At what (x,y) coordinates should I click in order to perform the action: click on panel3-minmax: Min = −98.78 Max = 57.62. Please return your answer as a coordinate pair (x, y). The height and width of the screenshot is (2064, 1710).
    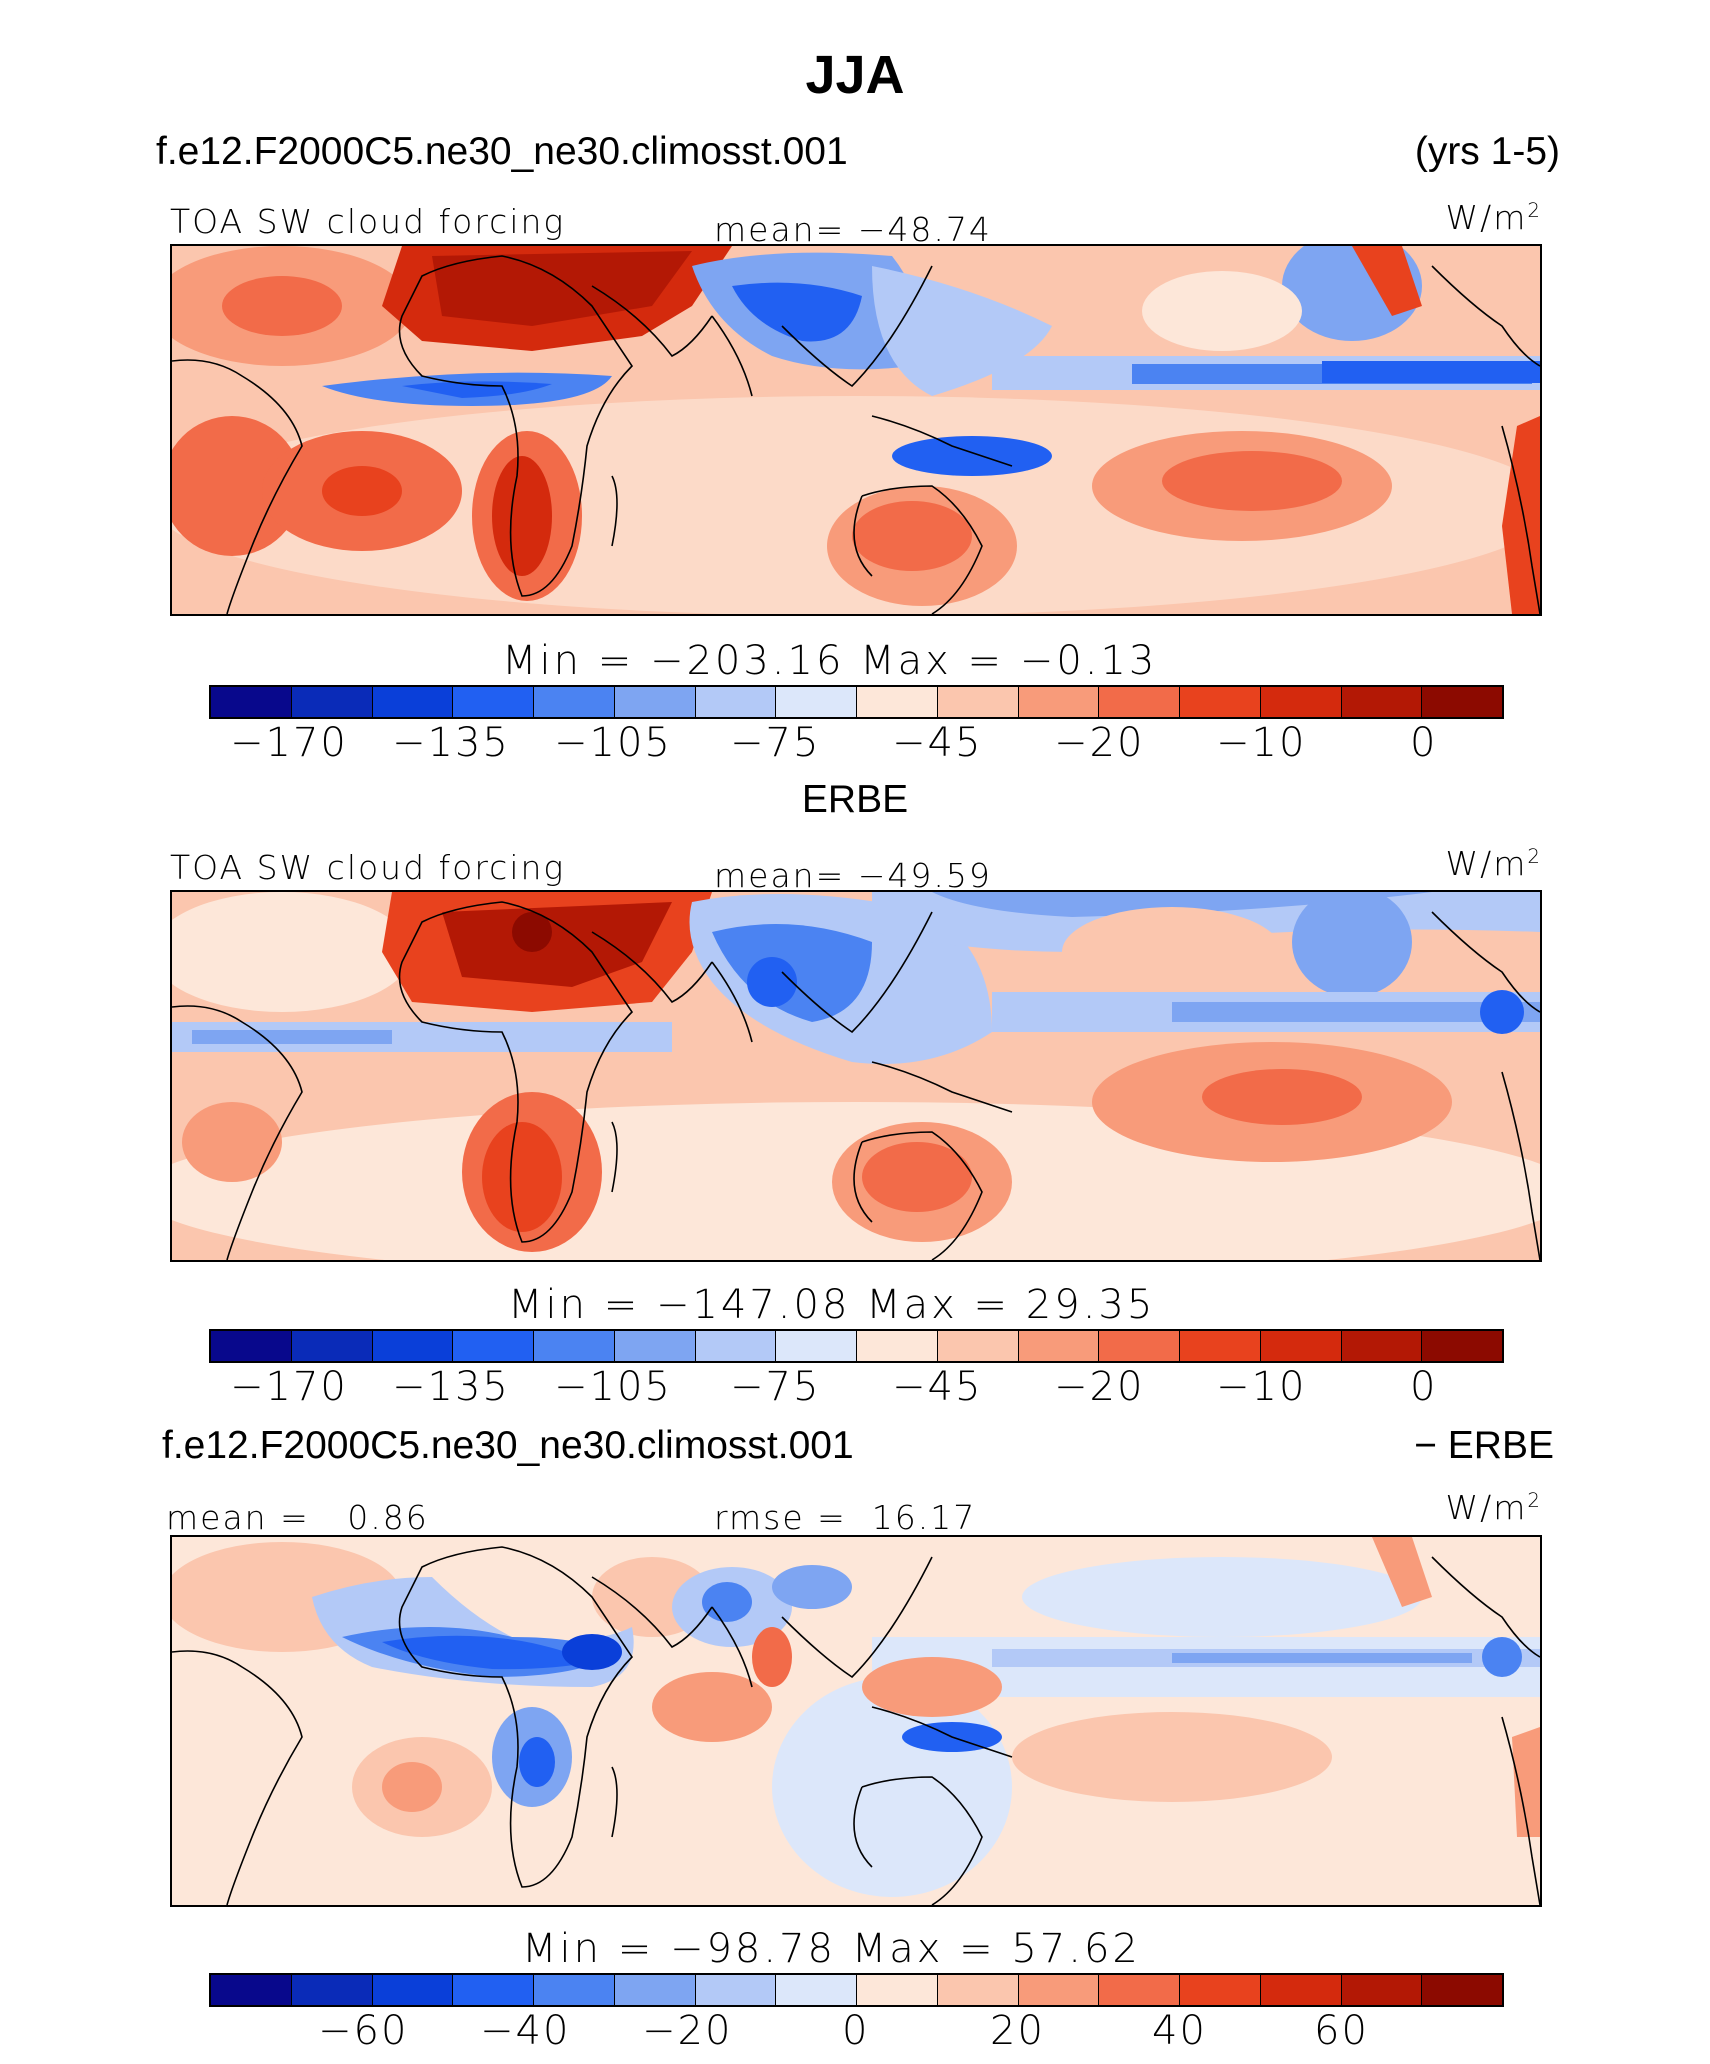
    Looking at the image, I should click on (831, 1949).